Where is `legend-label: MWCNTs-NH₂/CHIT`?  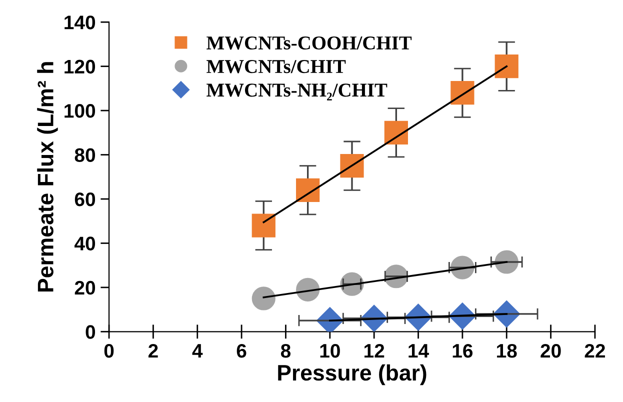
legend-label: MWCNTs-NH₂/CHIT is located at coordinates (297, 92).